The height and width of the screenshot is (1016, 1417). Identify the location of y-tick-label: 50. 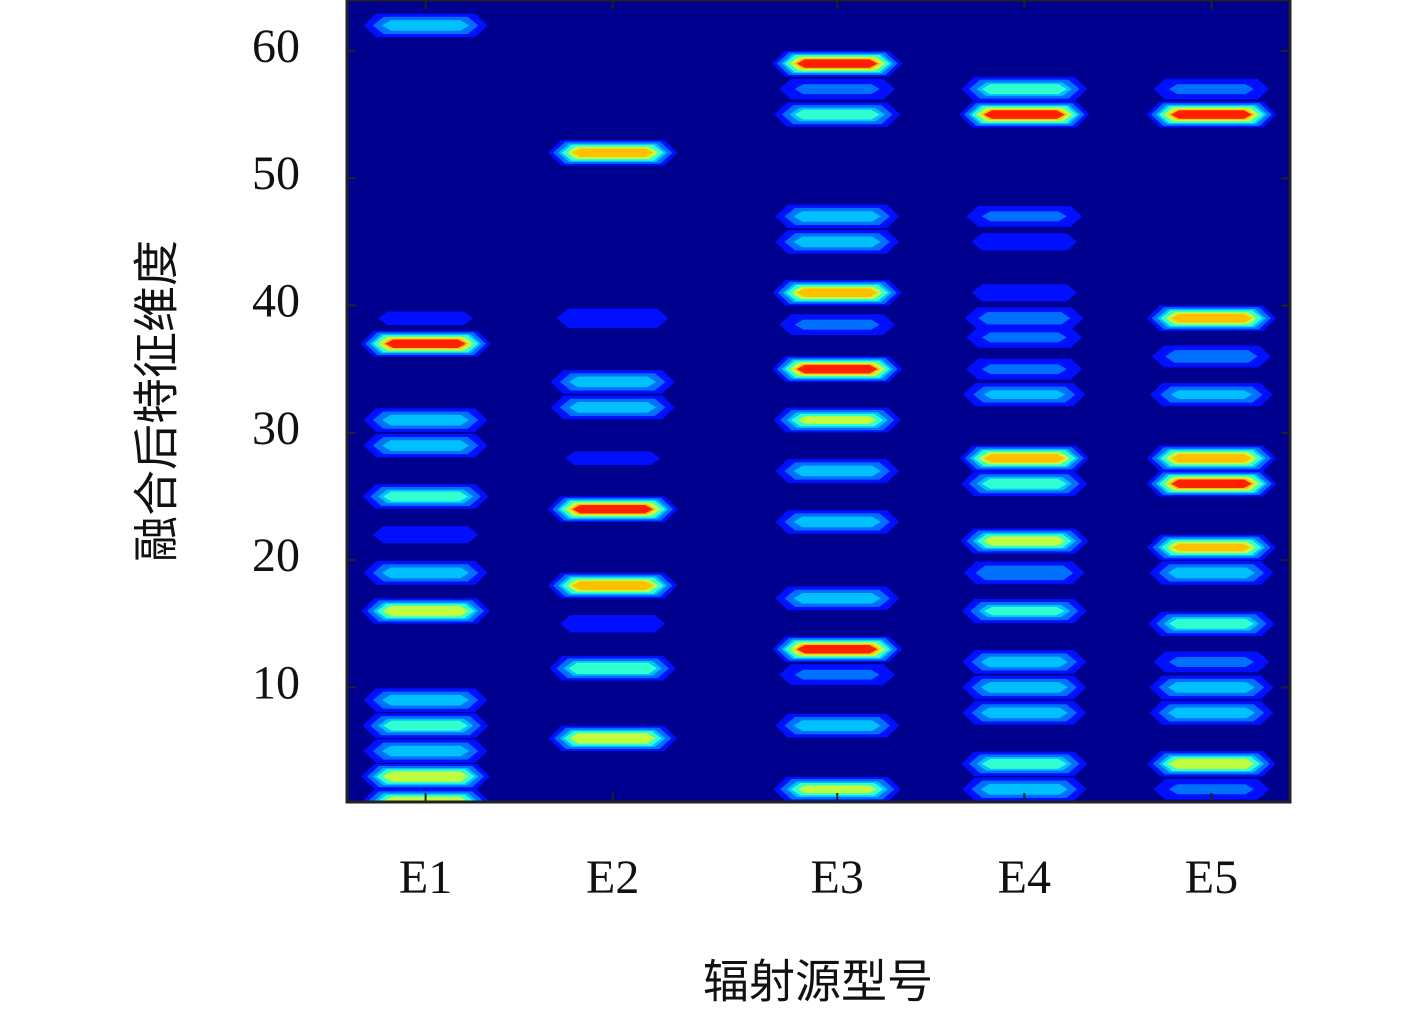
(276, 173).